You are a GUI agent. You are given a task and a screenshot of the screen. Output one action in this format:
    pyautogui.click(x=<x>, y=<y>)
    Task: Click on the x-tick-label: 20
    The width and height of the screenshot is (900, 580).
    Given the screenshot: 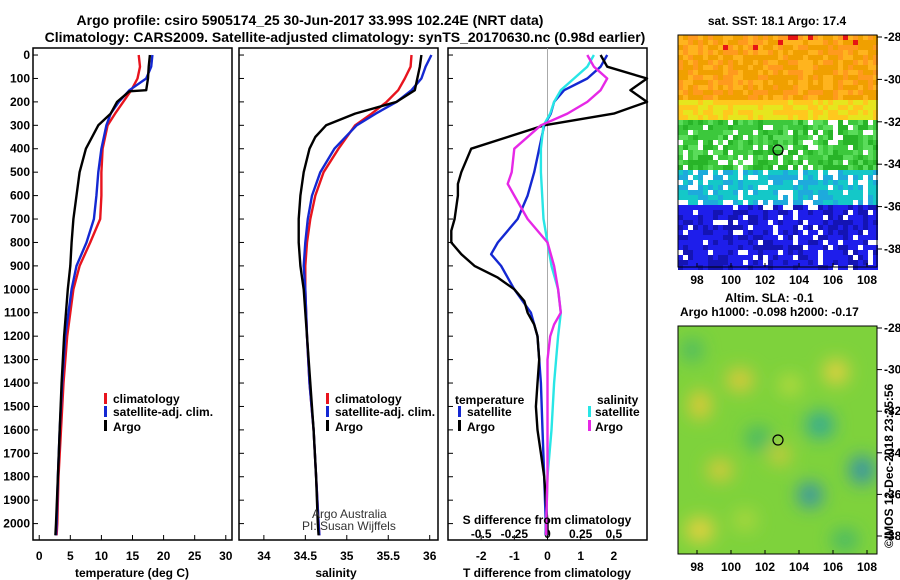 What is the action you would take?
    pyautogui.click(x=164, y=556)
    